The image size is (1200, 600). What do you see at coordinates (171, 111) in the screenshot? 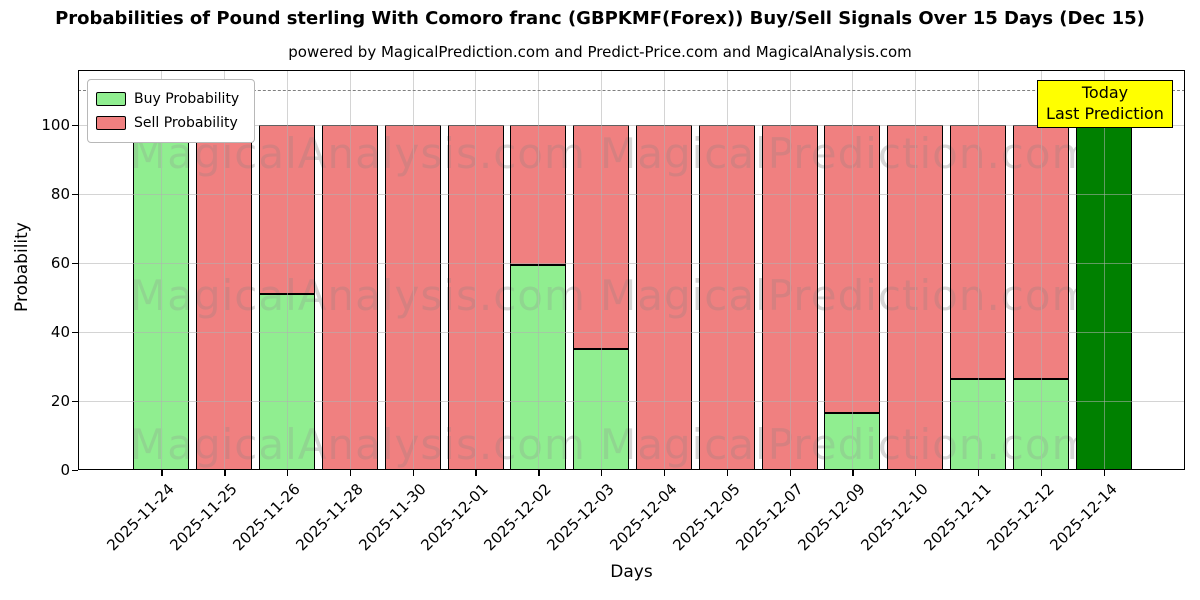
I see `chart-legend: Buy Probability Sell Probability` at bounding box center [171, 111].